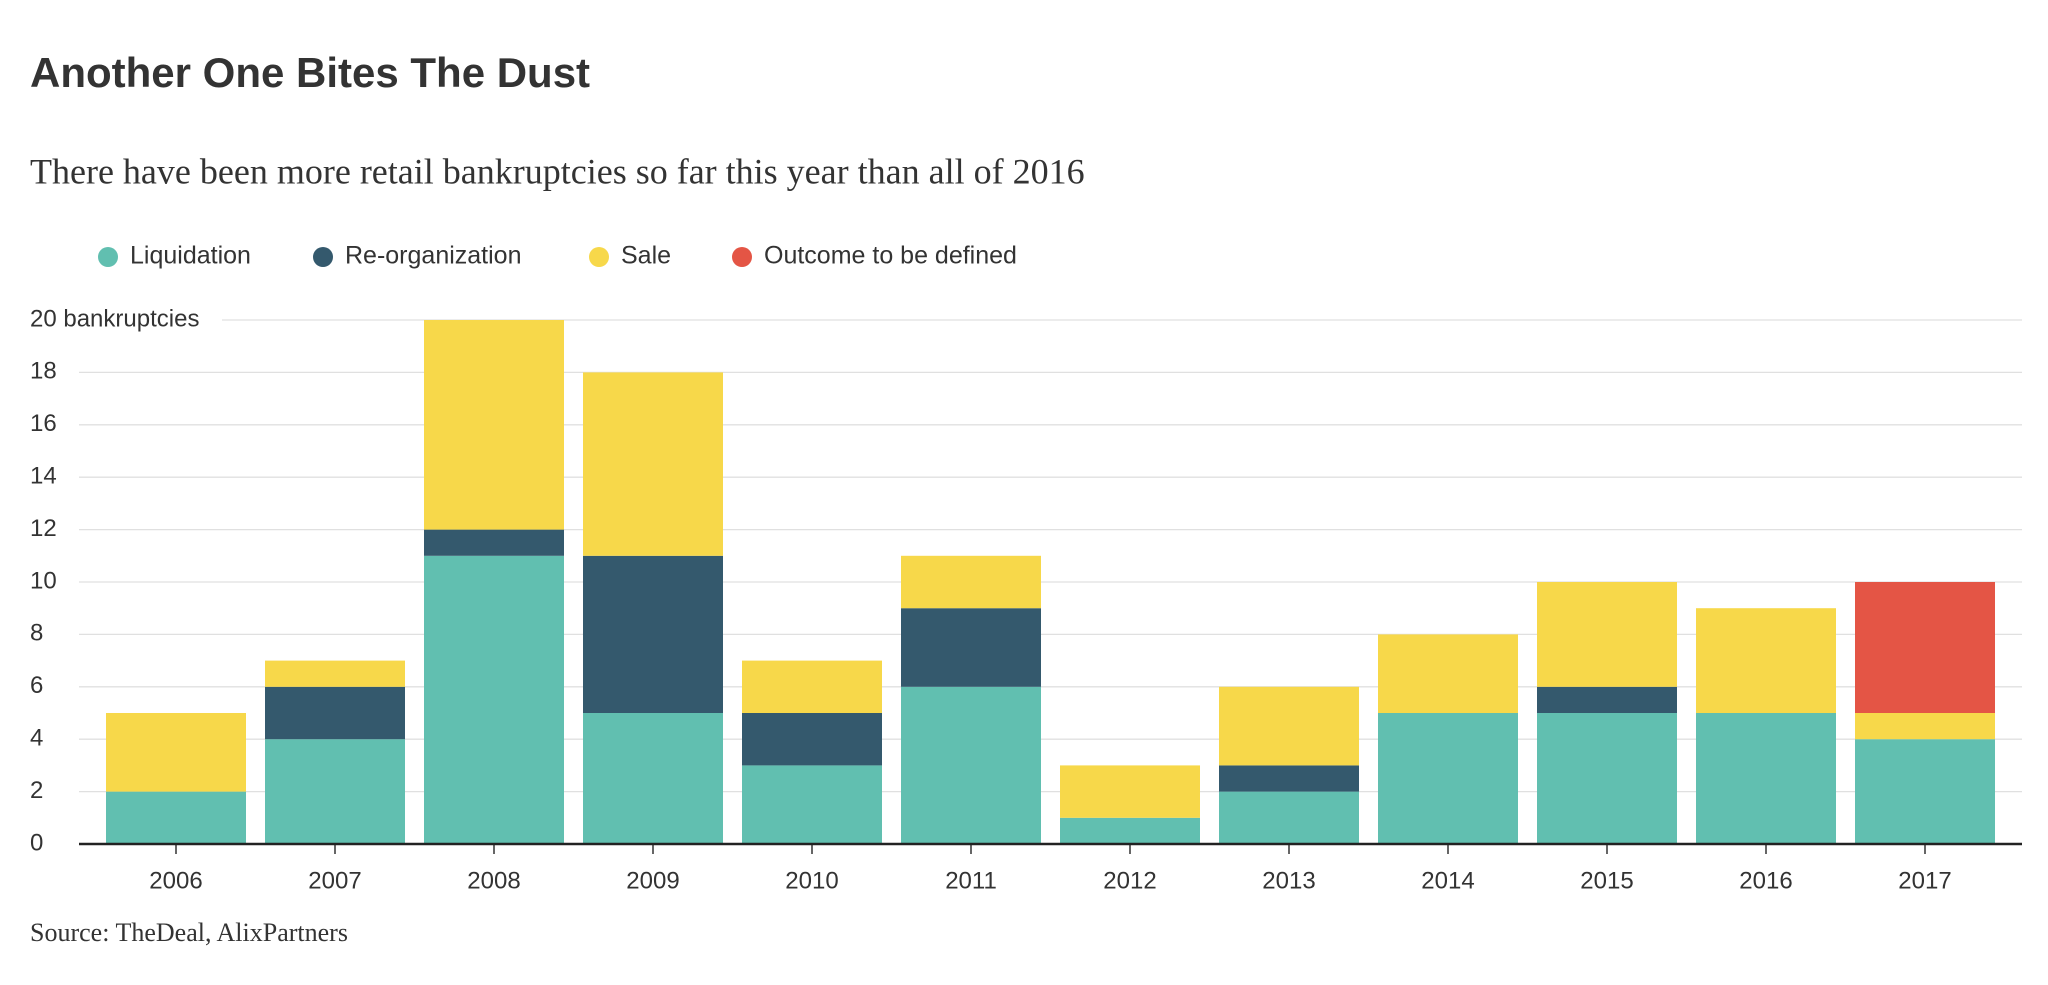  What do you see at coordinates (1606, 880) in the screenshot?
I see `x-tick-label: 2015` at bounding box center [1606, 880].